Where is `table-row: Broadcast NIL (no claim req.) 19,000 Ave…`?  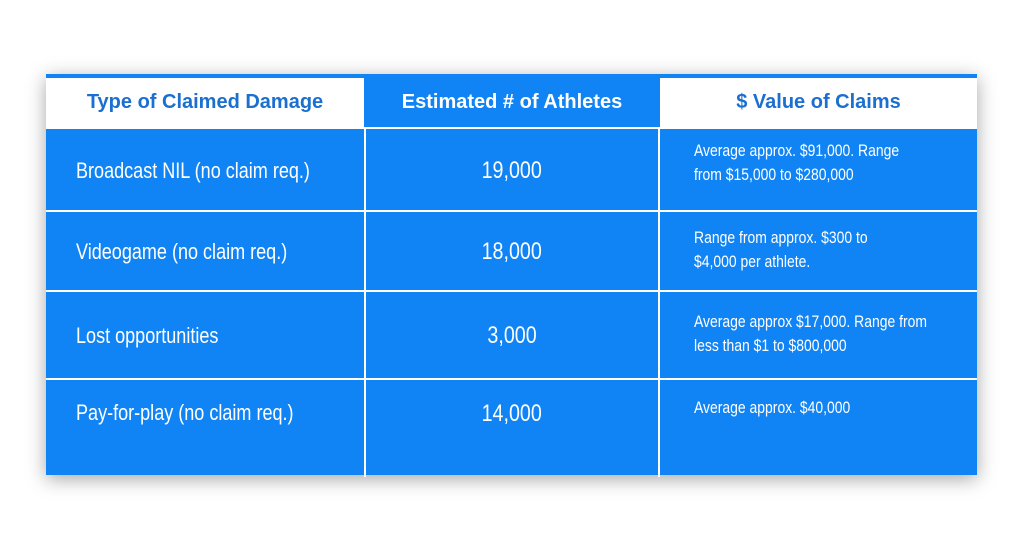 table-row: Broadcast NIL (no claim req.) 19,000 Ave… is located at coordinates (511, 169).